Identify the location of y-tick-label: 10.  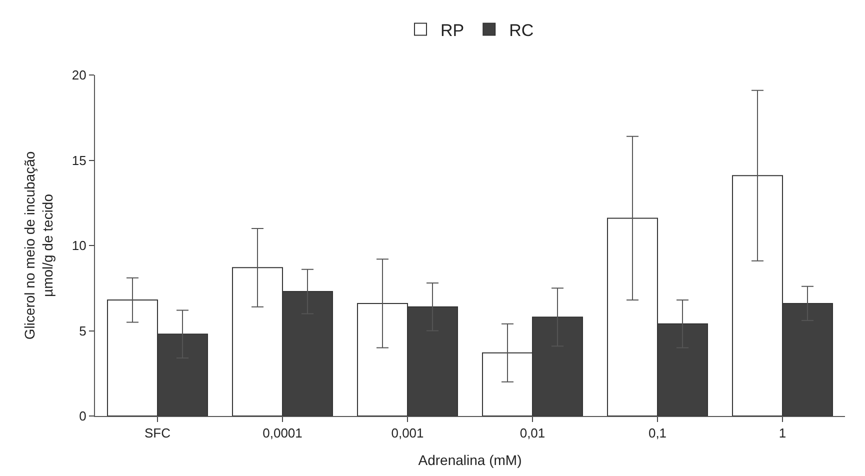
(79, 246).